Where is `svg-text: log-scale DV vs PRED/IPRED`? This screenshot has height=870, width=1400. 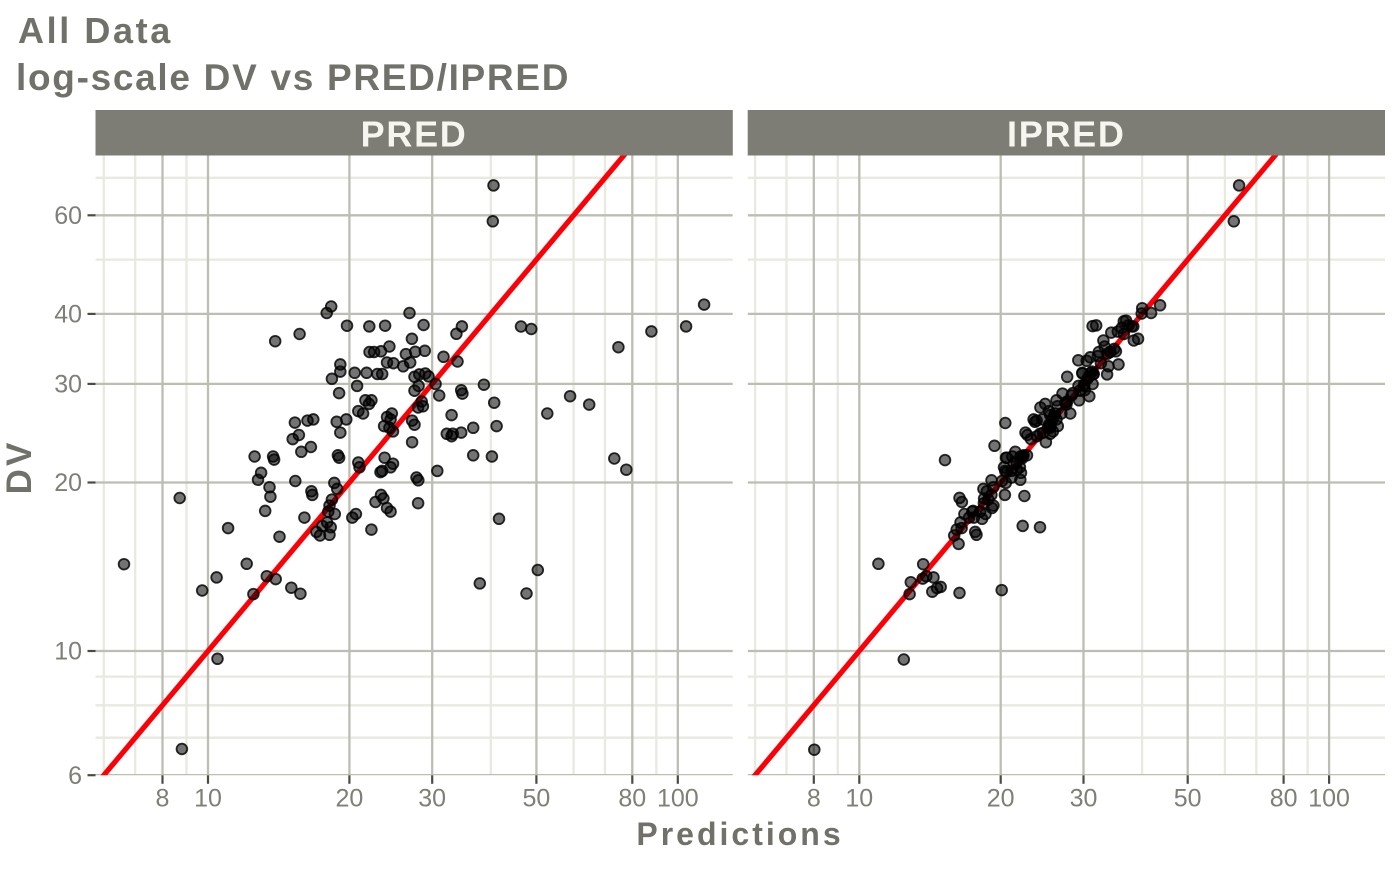 svg-text: log-scale DV vs PRED/IPRED is located at coordinates (293, 77).